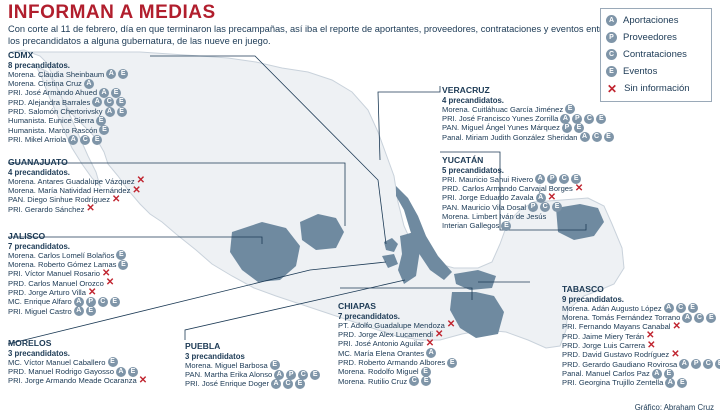  Describe the element at coordinates (322, 232) in the screenshot. I see `state-guanajuato` at that location.